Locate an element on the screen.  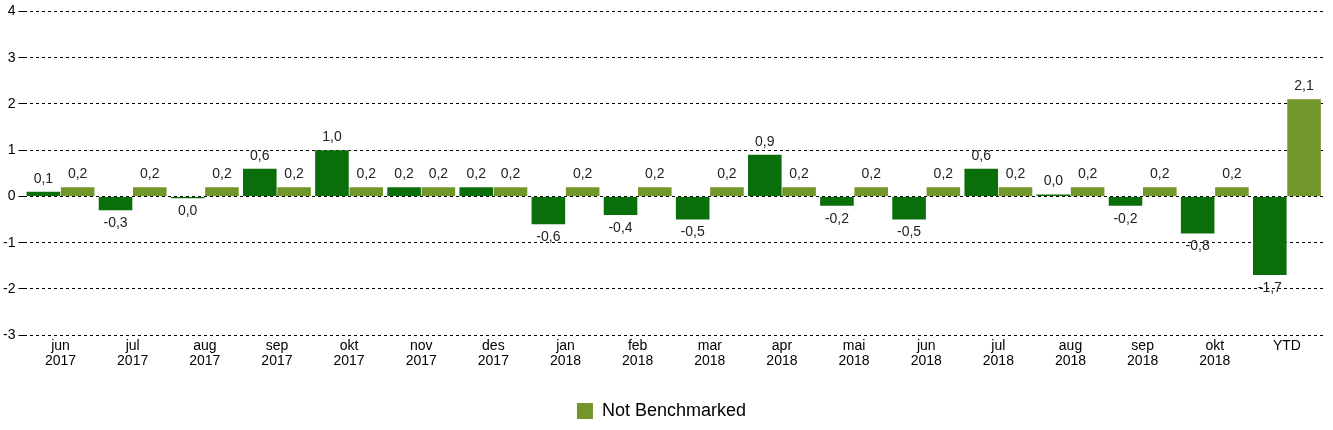
x-tick-label: YTD is located at coordinates (1286, 344).